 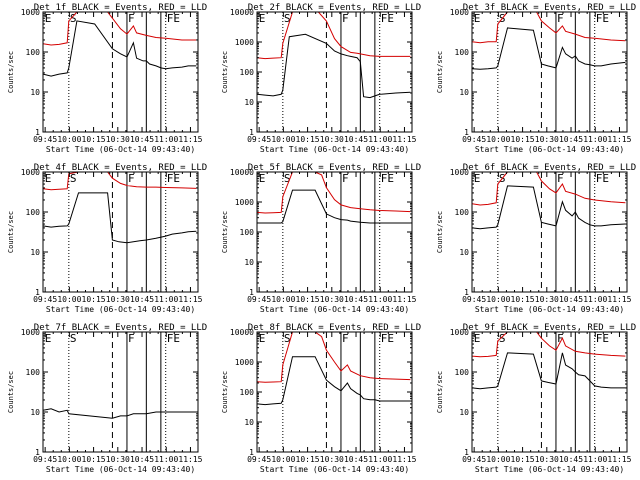 What do you see at coordinates (120, 168) in the screenshot?
I see `chart-title: Det 4f BLACK = Events, RED = LLD` at bounding box center [120, 168].